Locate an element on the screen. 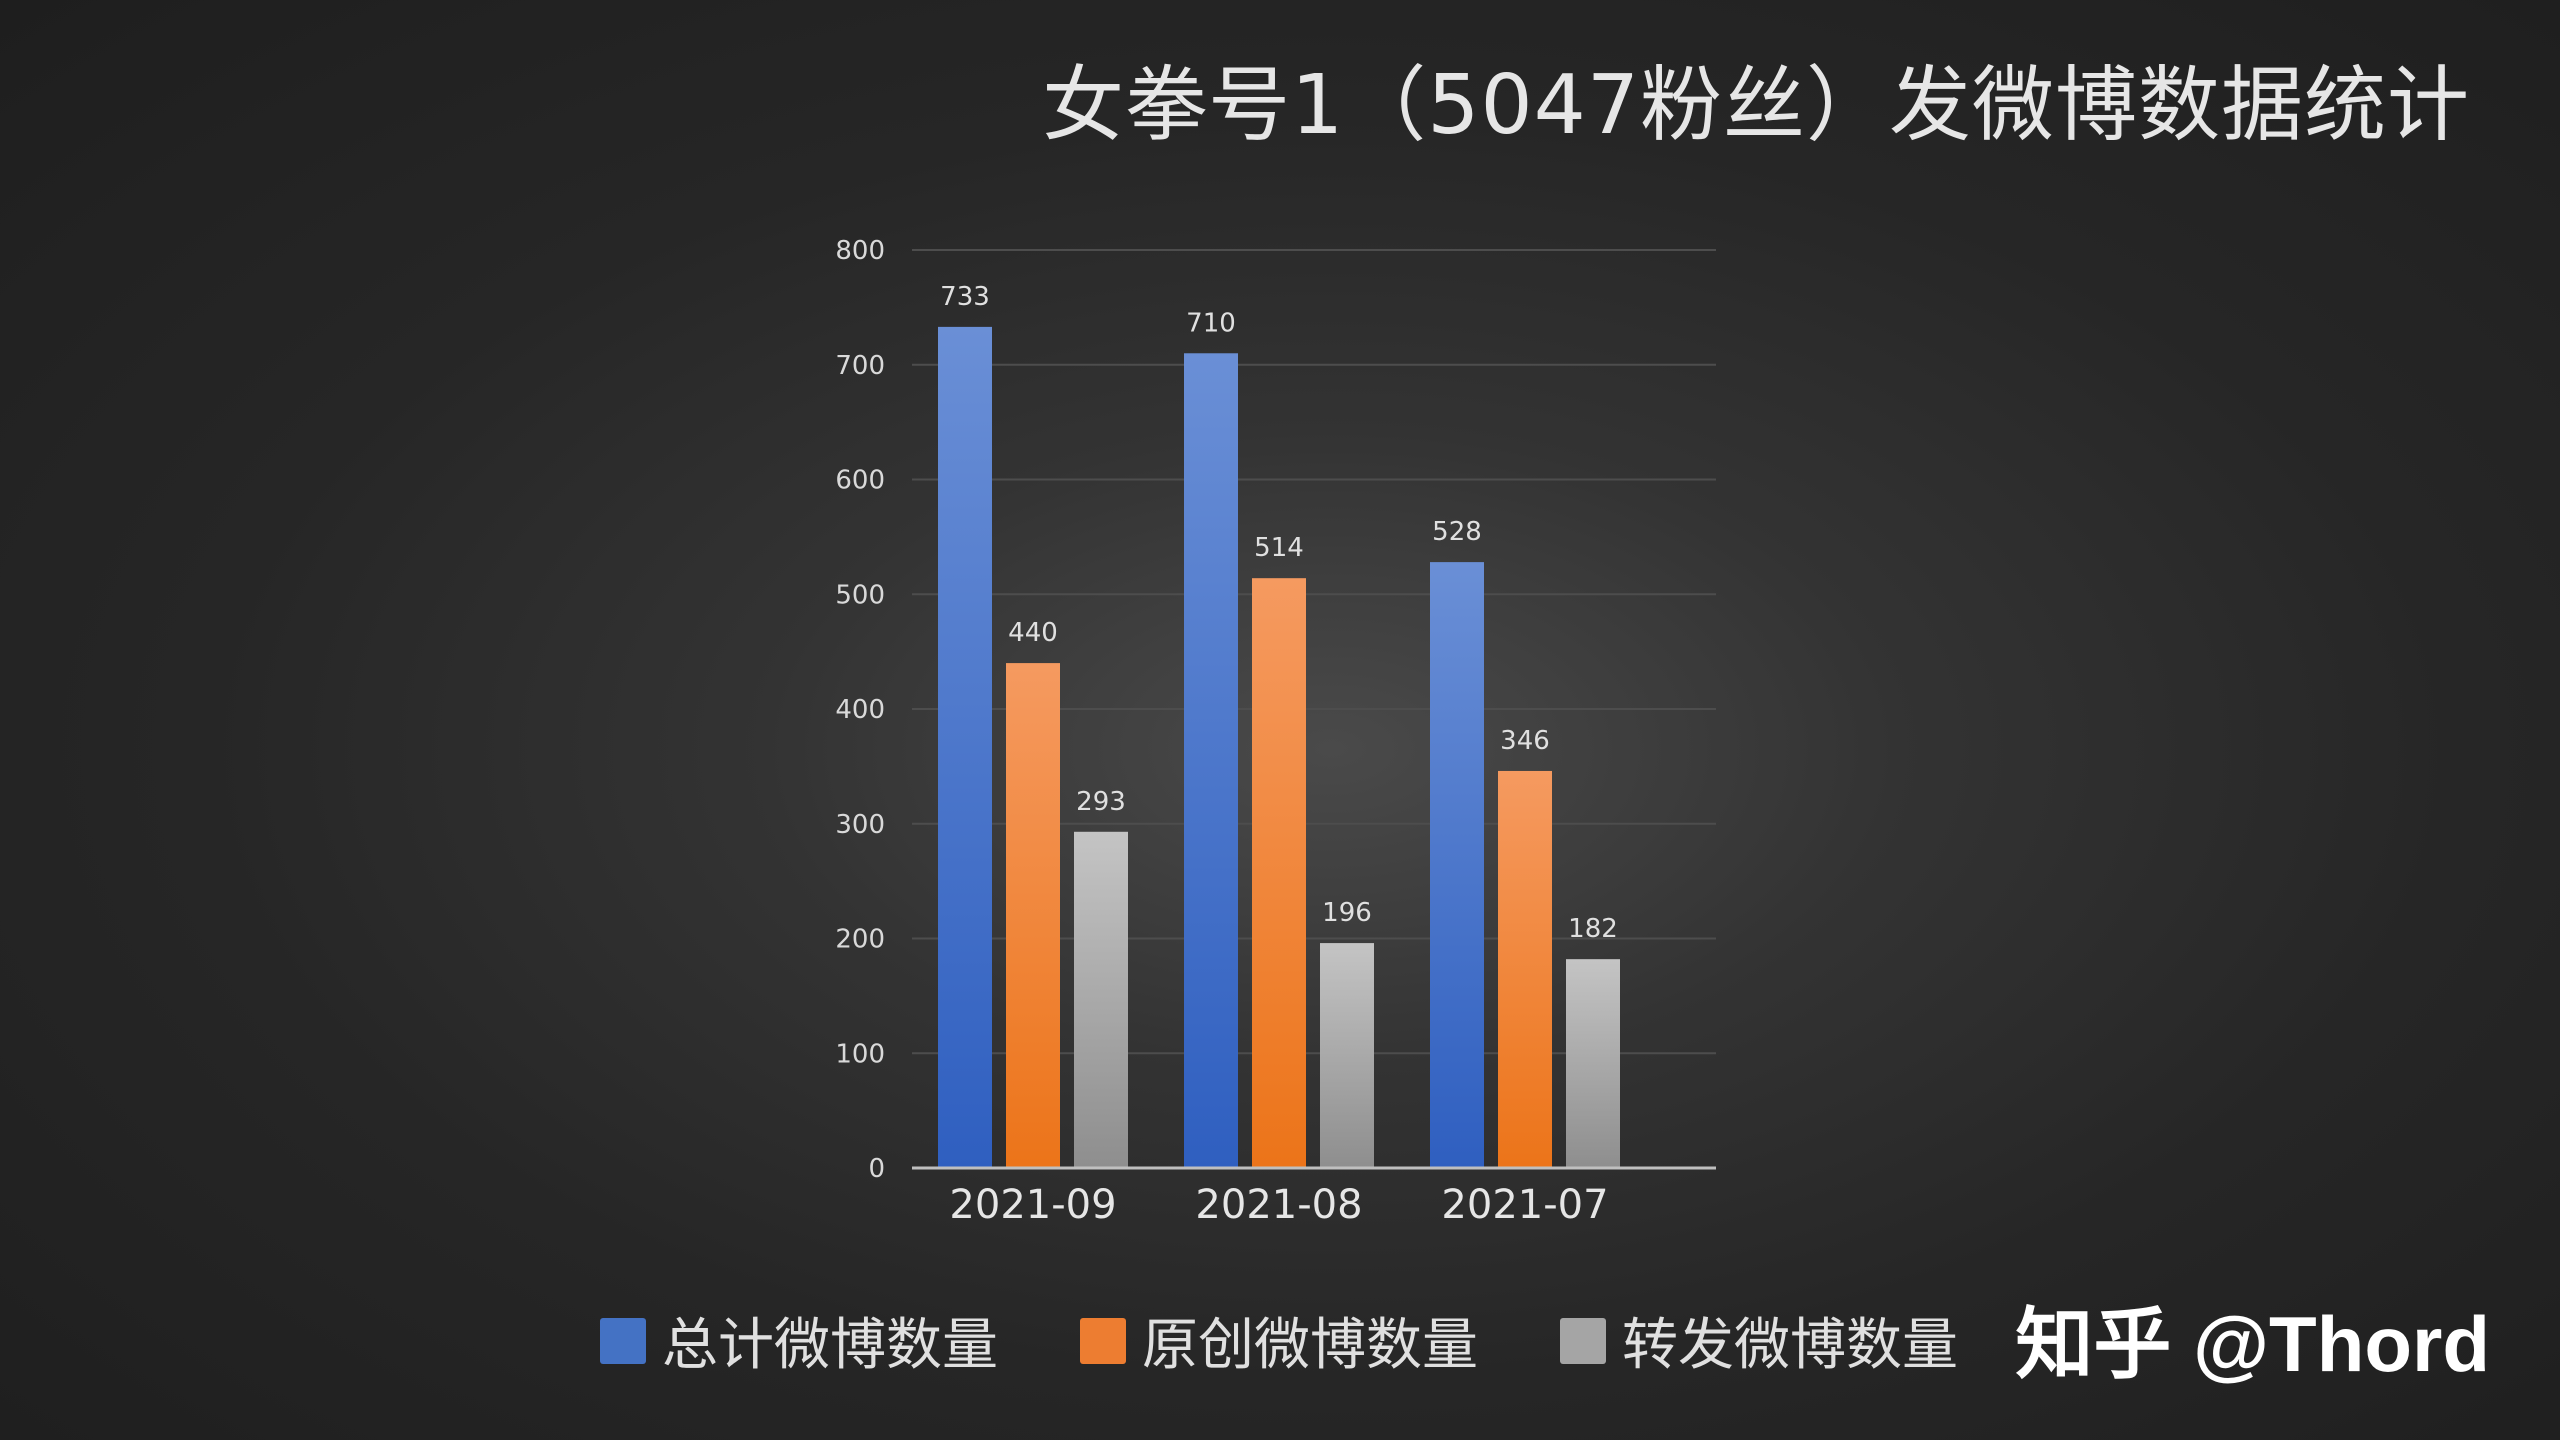 Image resolution: width=2560 pixels, height=1440 pixels. x-tick-label: 2021-08 is located at coordinates (1278, 1205).